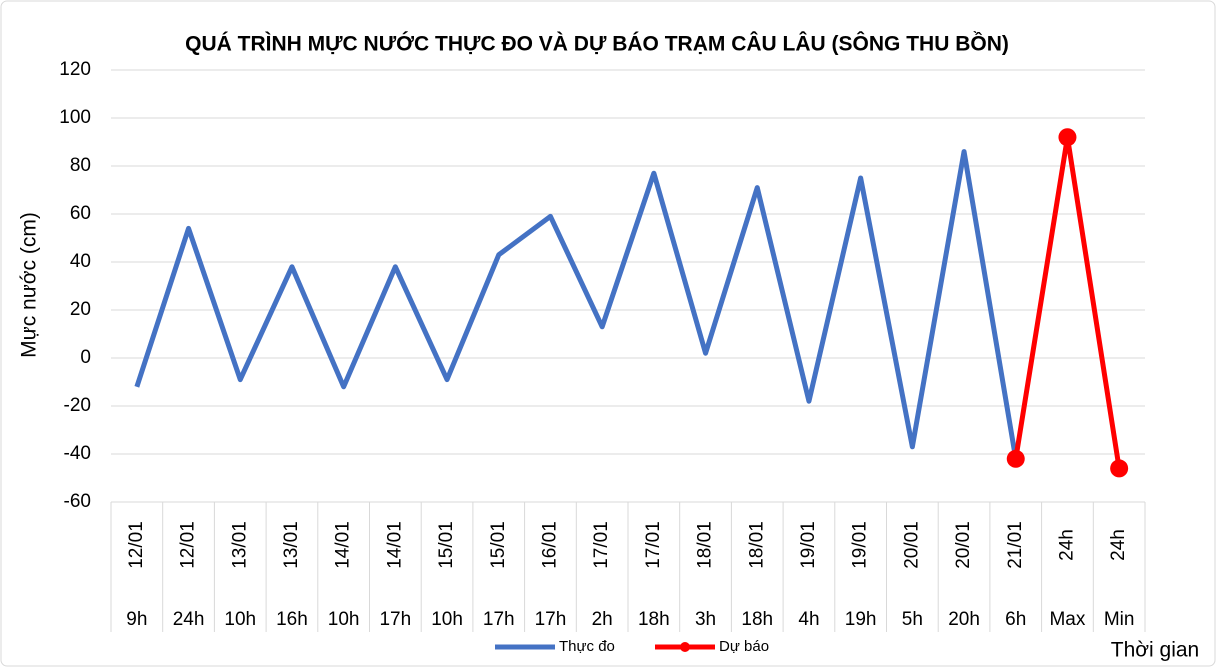  What do you see at coordinates (861, 619) in the screenshot?
I see `x-tick-label: 19h` at bounding box center [861, 619].